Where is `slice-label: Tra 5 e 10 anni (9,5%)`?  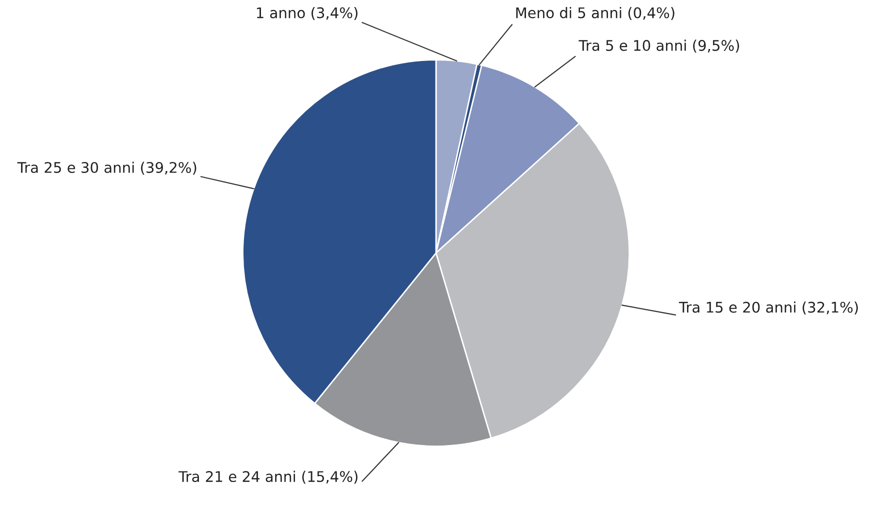
slice-label: Tra 5 e 10 anni (9,5%) is located at coordinates (659, 46).